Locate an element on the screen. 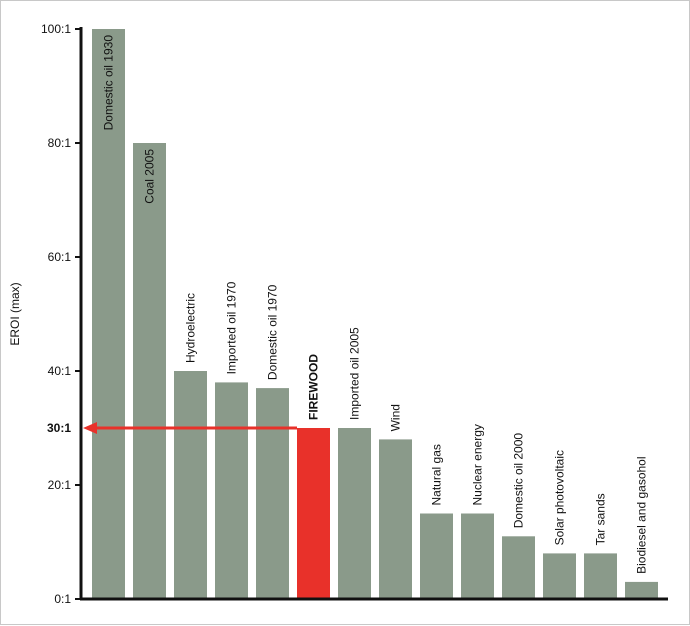 The width and height of the screenshot is (690, 626). annotation-layer: 30:1 is located at coordinates (172, 428).